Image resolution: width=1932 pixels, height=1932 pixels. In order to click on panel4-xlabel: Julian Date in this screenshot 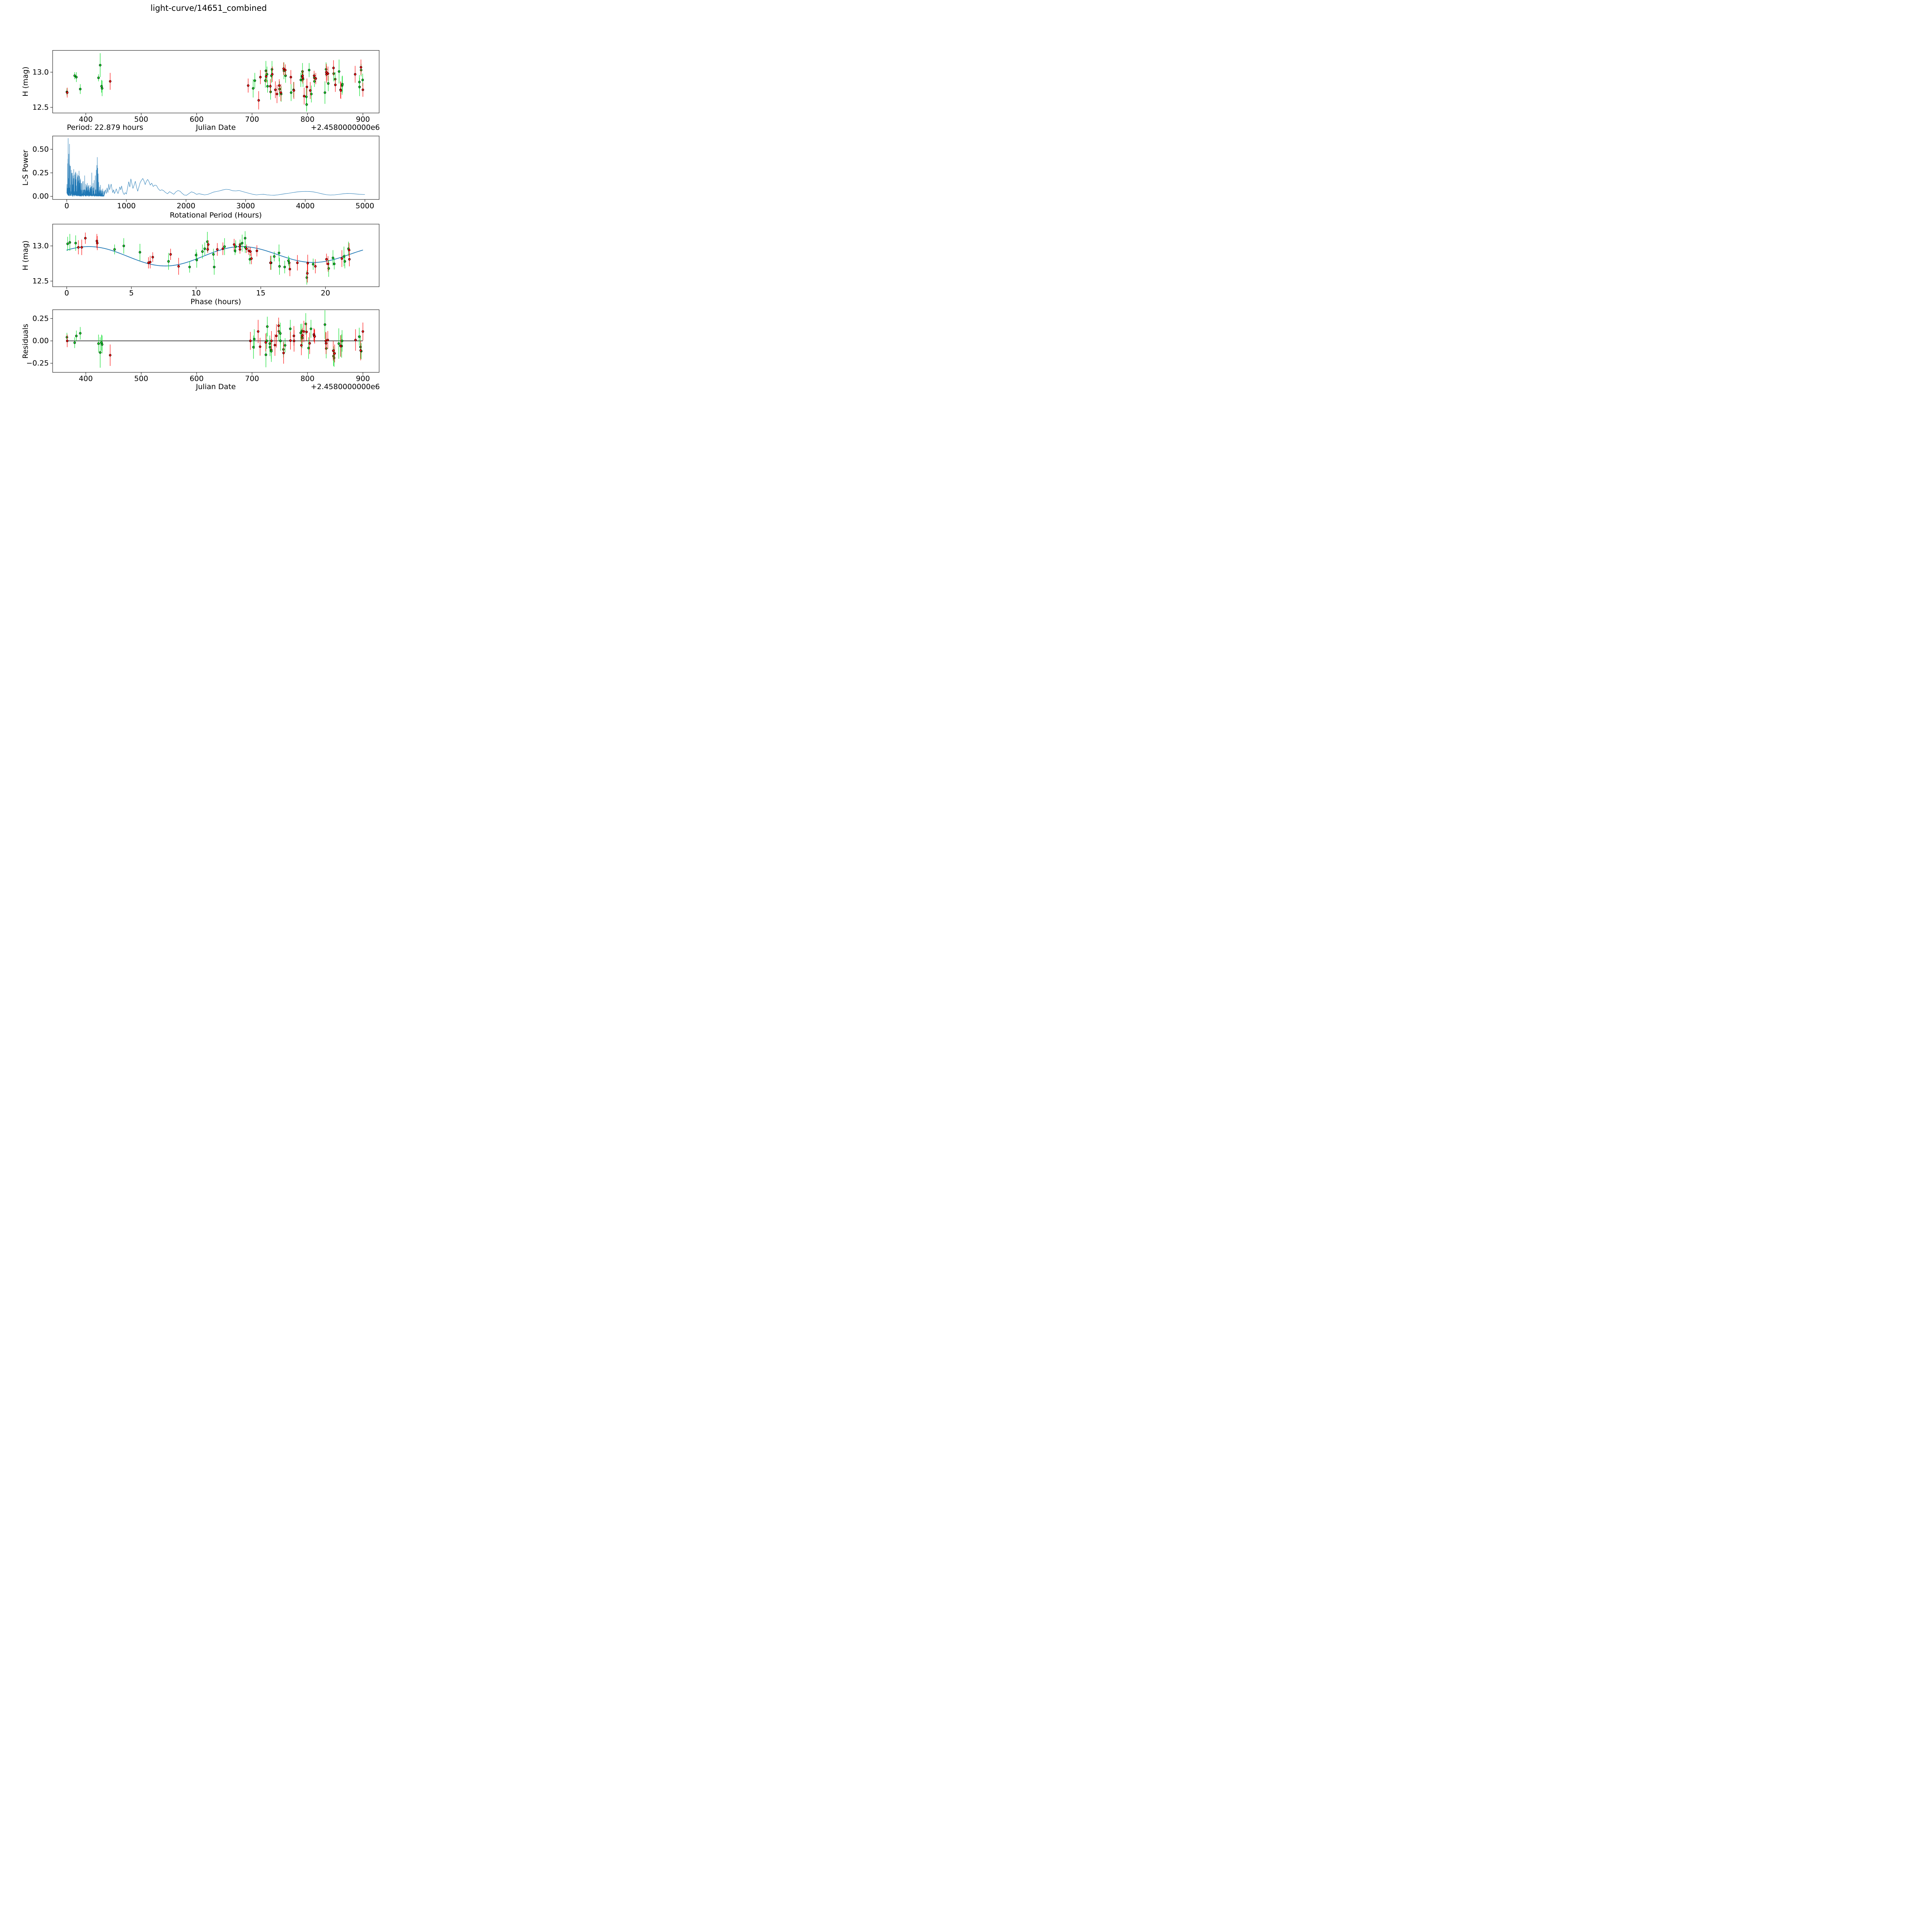, I will do `click(216, 387)`.